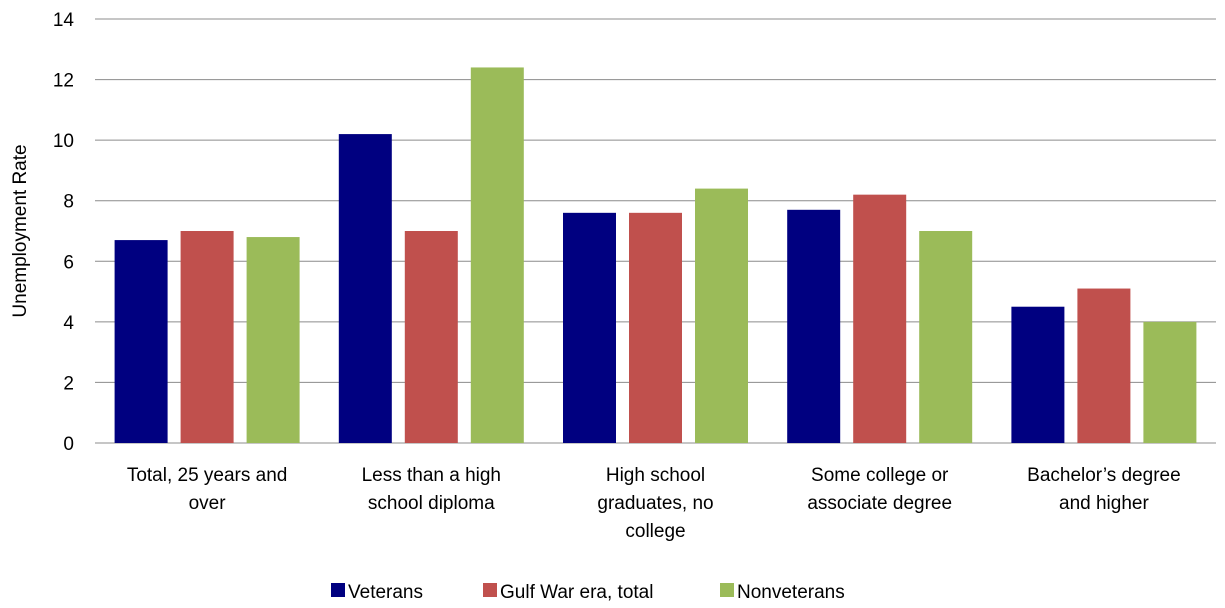 The width and height of the screenshot is (1225, 608). I want to click on x-category-label: Total, 25 years and, so click(207, 475).